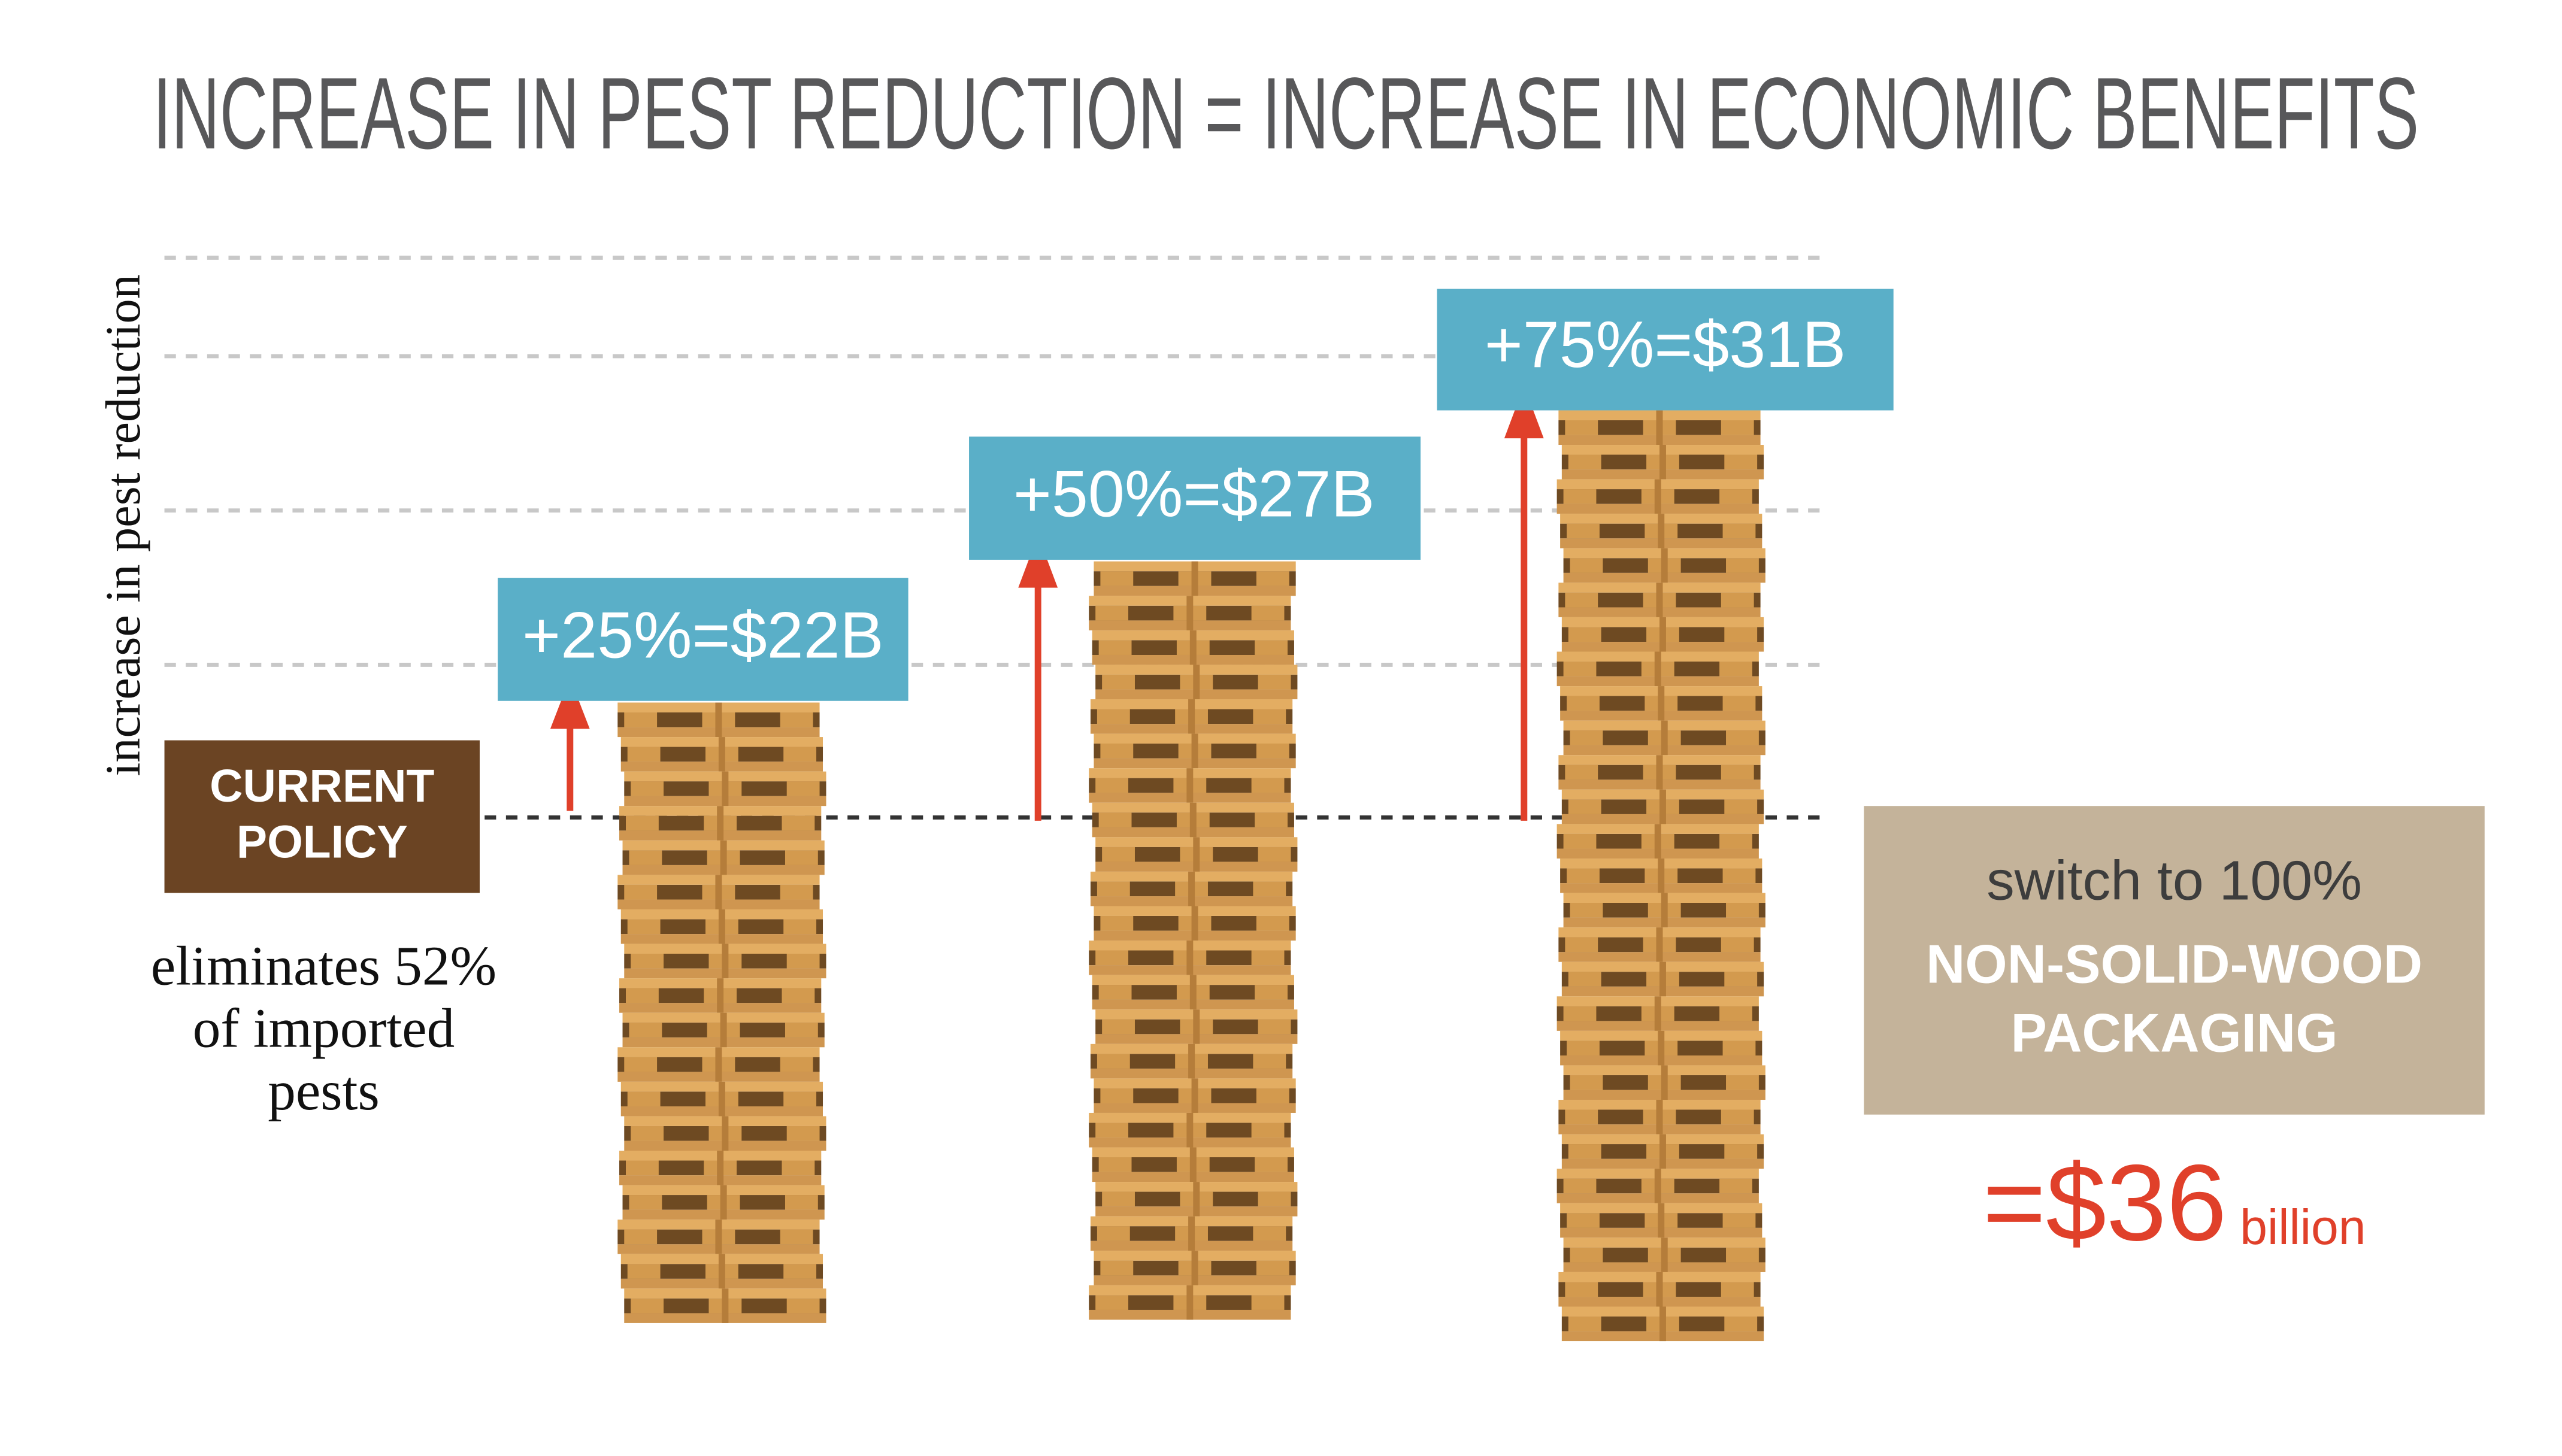 The height and width of the screenshot is (1456, 2562). Describe the element at coordinates (1665, 344) in the screenshot. I see `scenario-label: +75%=$31B` at that location.